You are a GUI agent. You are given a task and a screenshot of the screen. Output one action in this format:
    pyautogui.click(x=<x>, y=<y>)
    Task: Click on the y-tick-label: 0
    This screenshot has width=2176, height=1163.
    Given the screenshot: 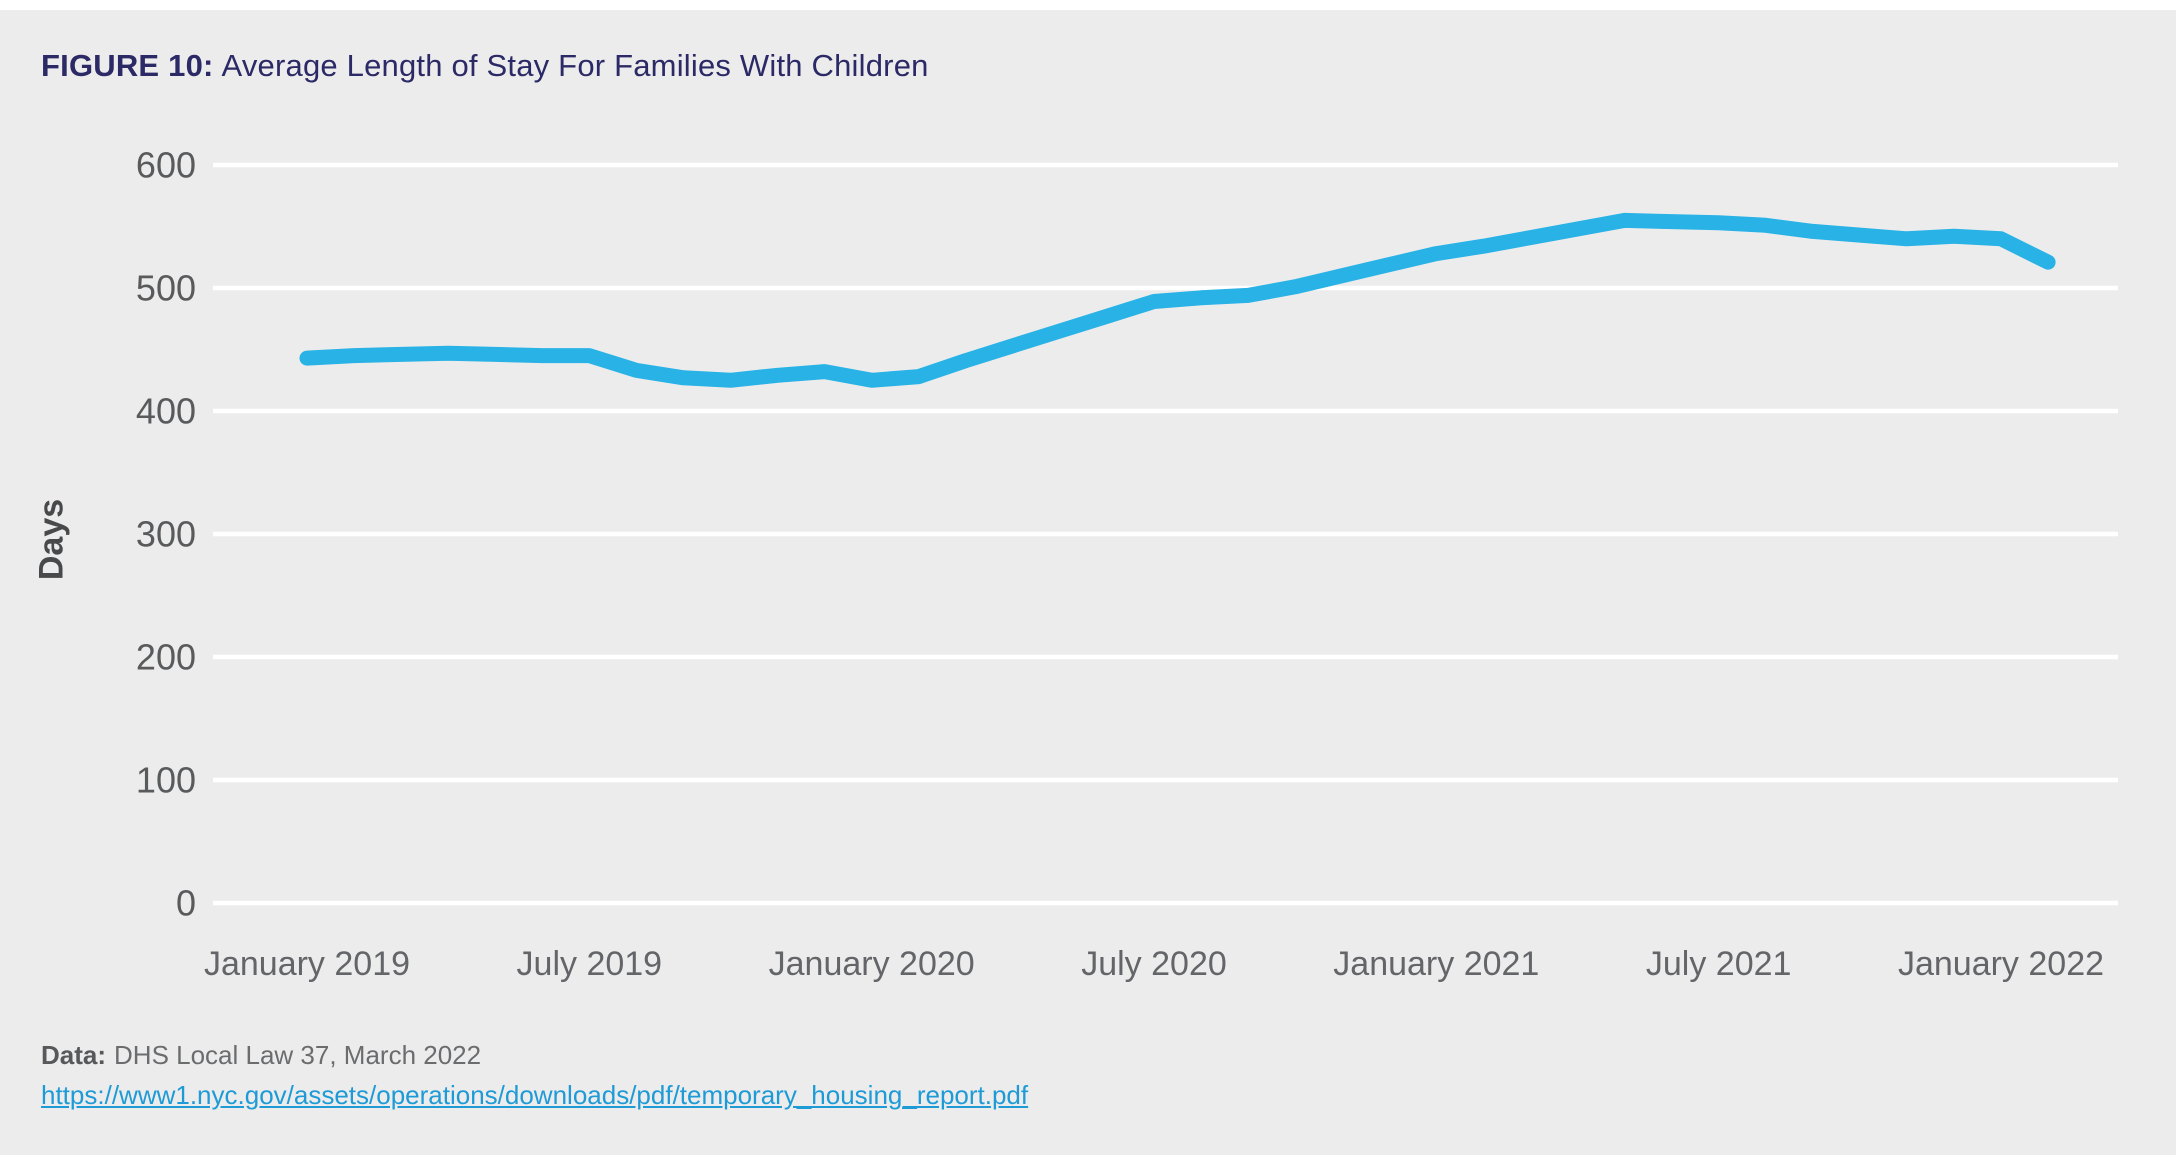 What is the action you would take?
    pyautogui.click(x=186, y=903)
    